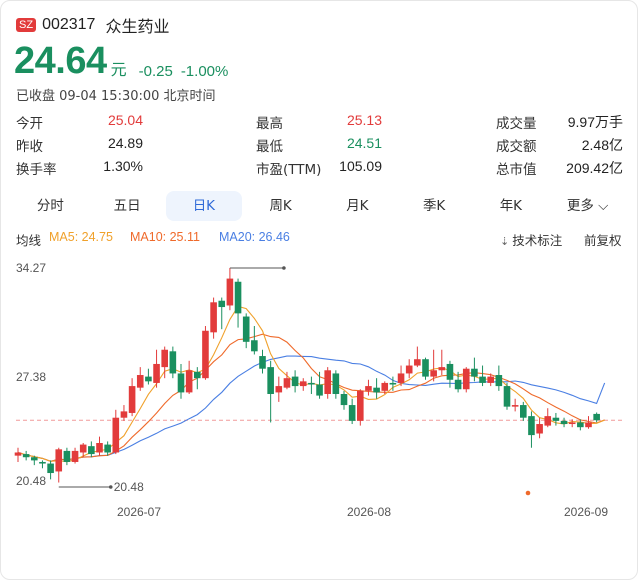 Image resolution: width=638 pixels, height=580 pixels. I want to click on ma20-value: MA20: 26.46, so click(254, 237).